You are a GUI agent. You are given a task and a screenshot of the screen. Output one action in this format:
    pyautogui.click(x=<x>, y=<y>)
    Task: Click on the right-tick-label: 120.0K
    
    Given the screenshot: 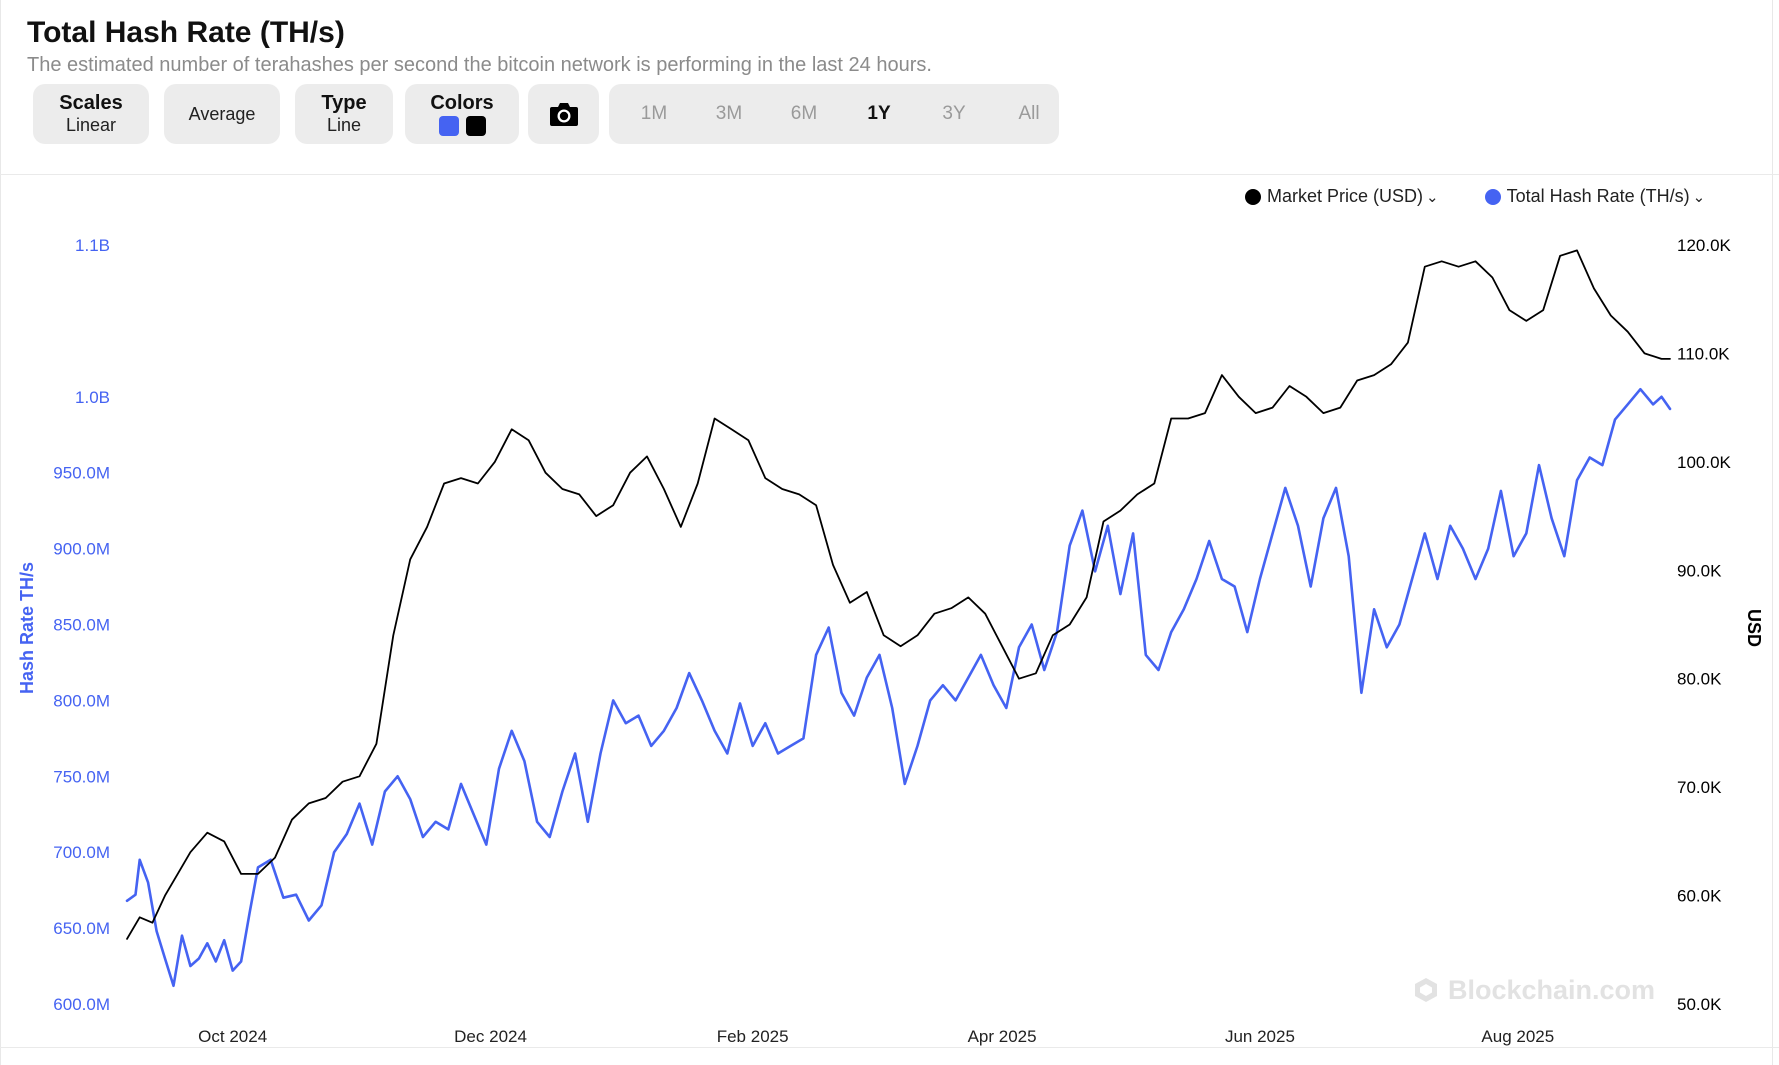 What is the action you would take?
    pyautogui.click(x=1704, y=245)
    